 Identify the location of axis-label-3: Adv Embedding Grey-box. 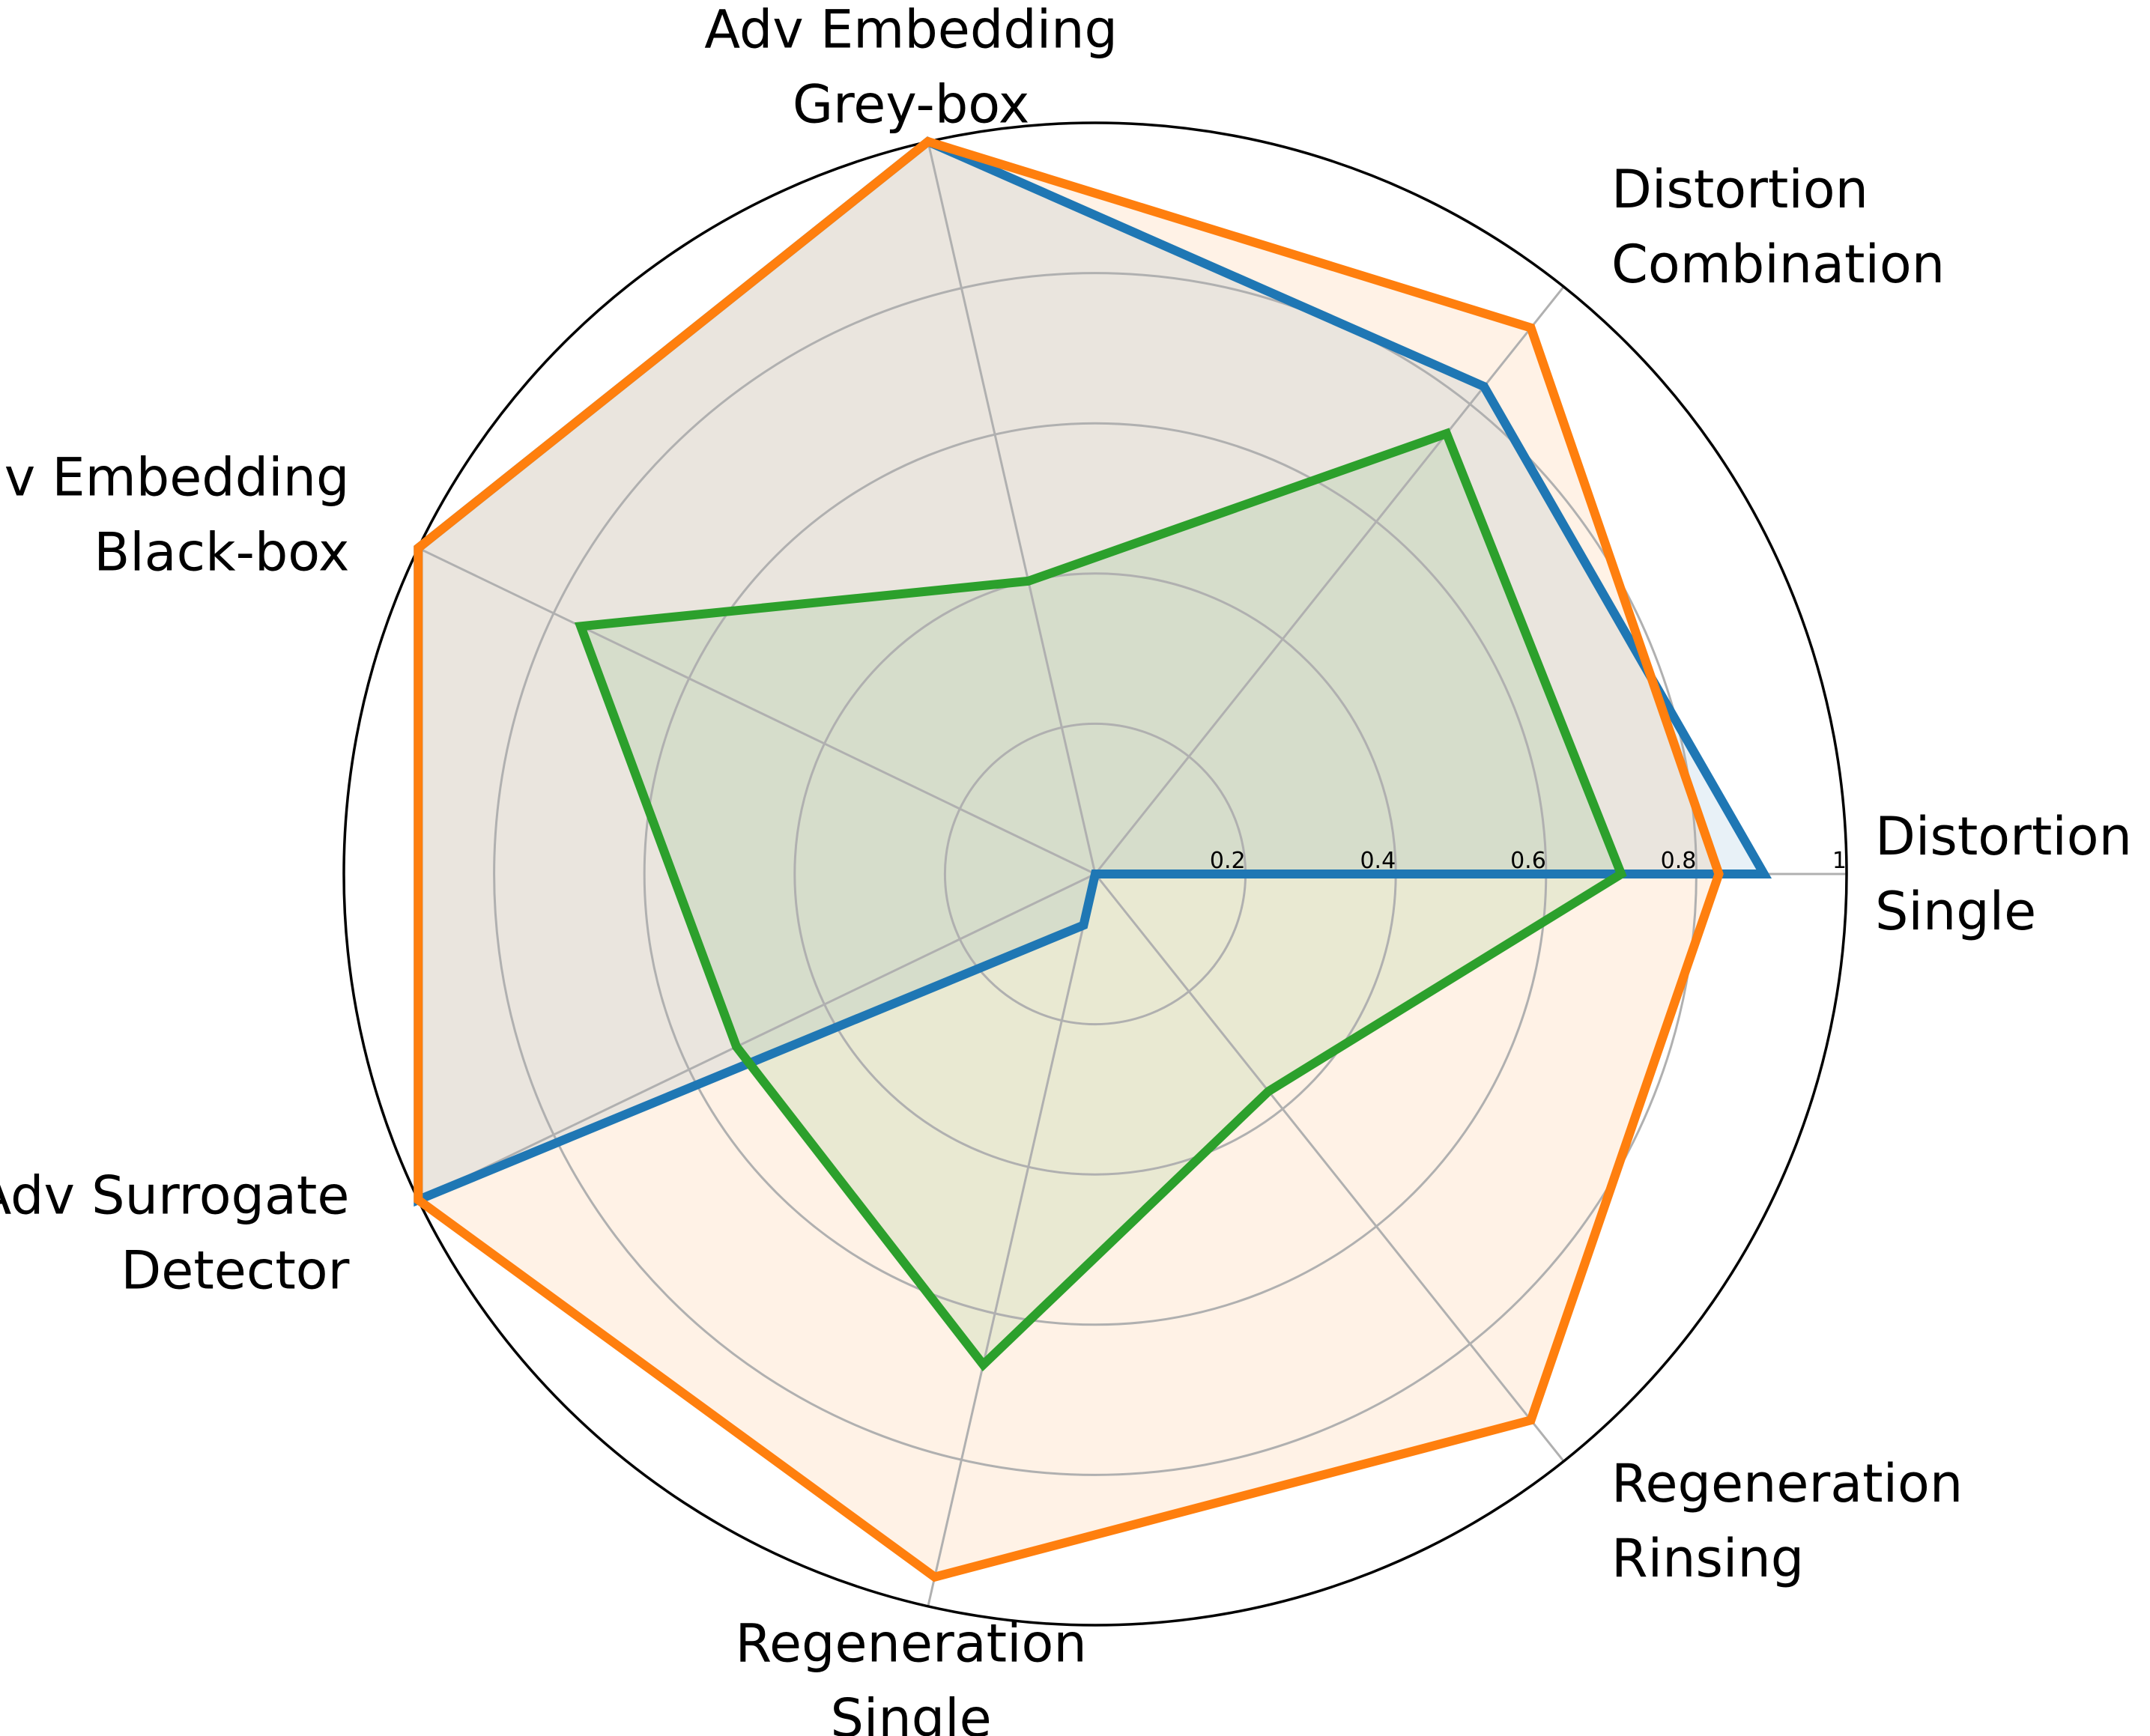
(911, 68).